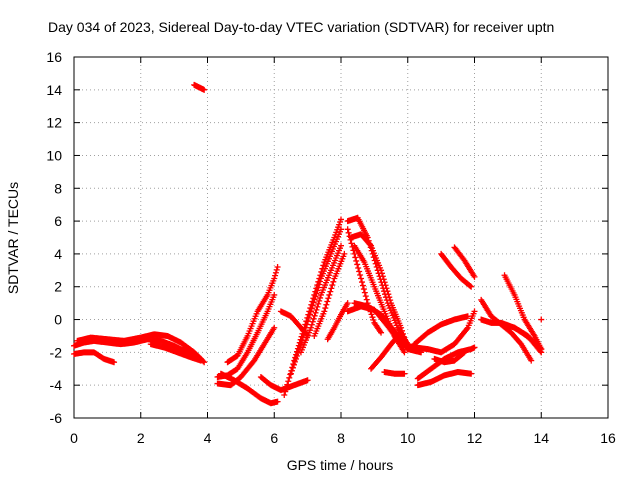  Describe the element at coordinates (141, 438) in the screenshot. I see `x-tick-label: 2` at that location.